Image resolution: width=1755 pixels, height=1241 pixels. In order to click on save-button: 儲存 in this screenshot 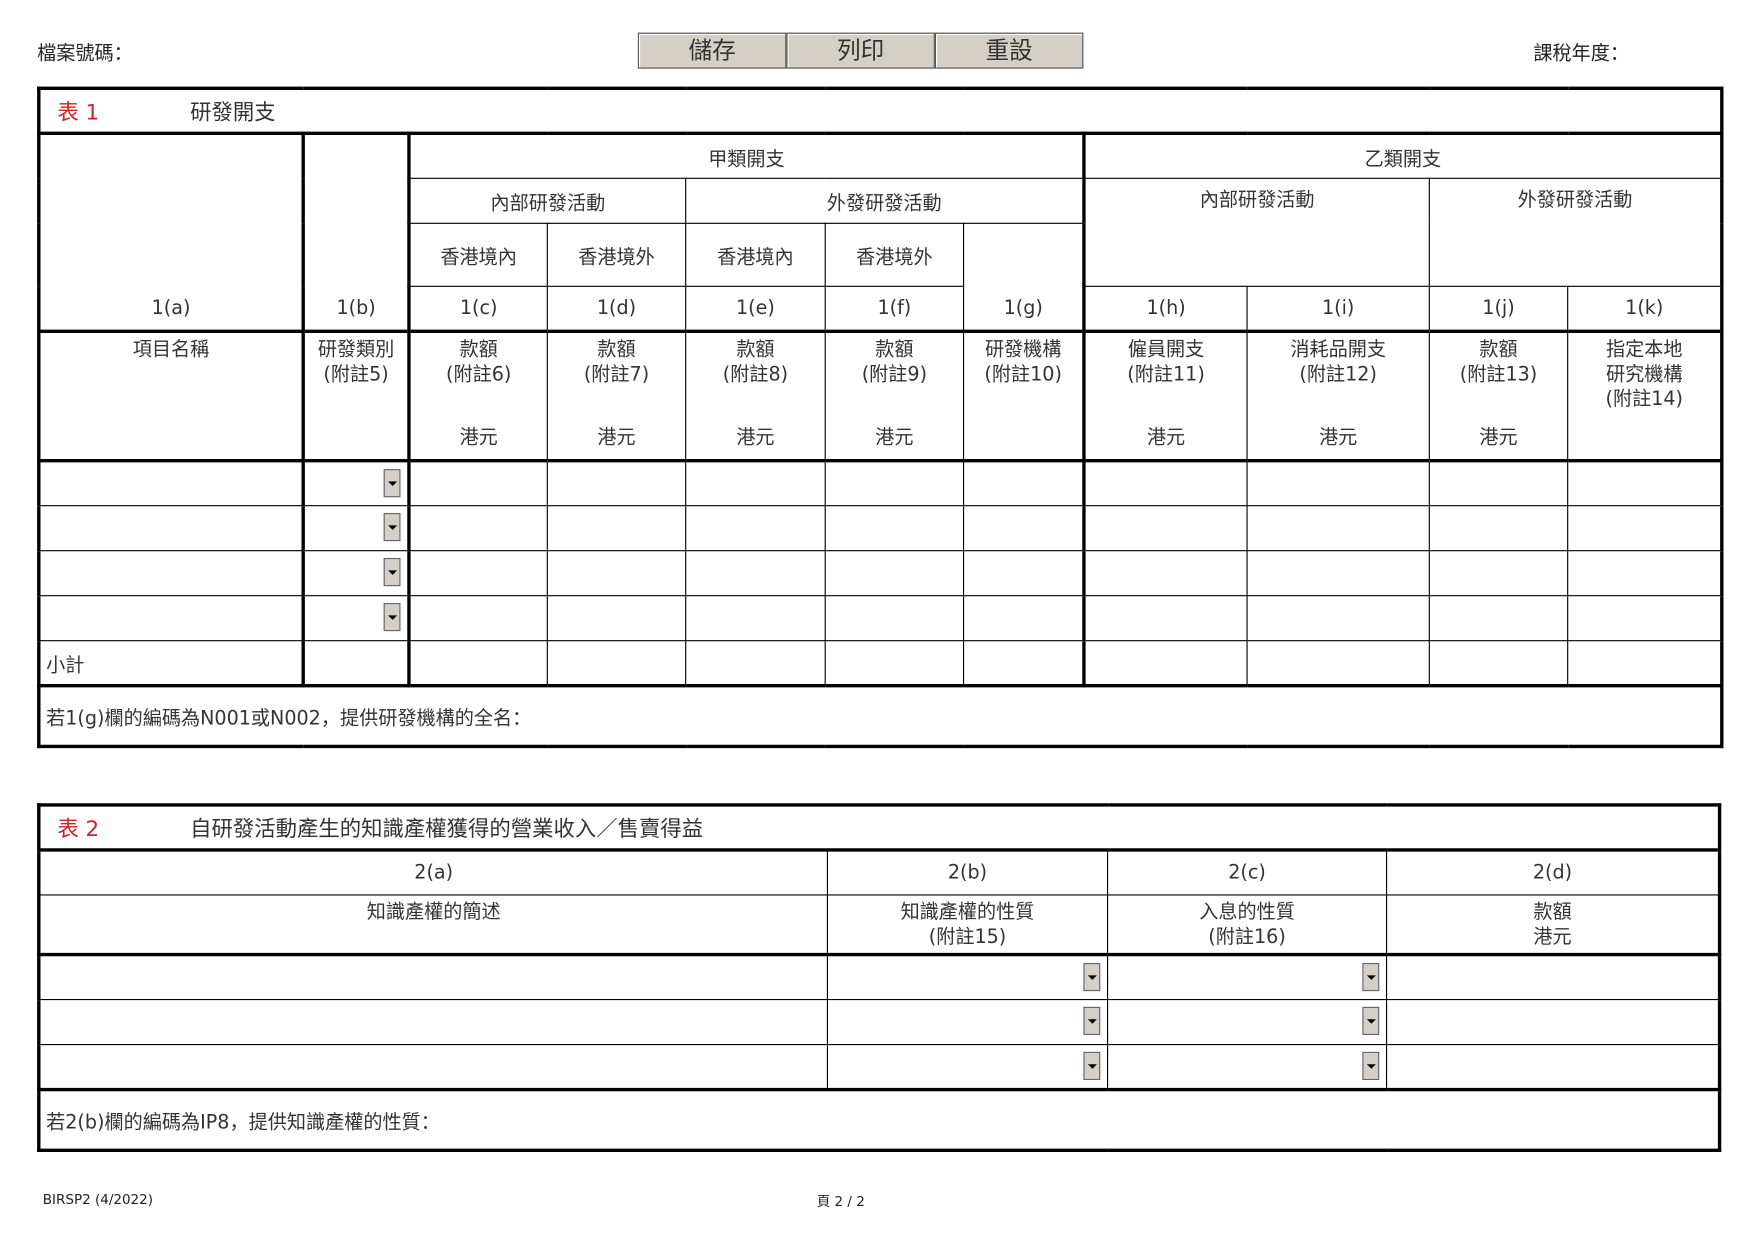, I will do `click(712, 50)`.